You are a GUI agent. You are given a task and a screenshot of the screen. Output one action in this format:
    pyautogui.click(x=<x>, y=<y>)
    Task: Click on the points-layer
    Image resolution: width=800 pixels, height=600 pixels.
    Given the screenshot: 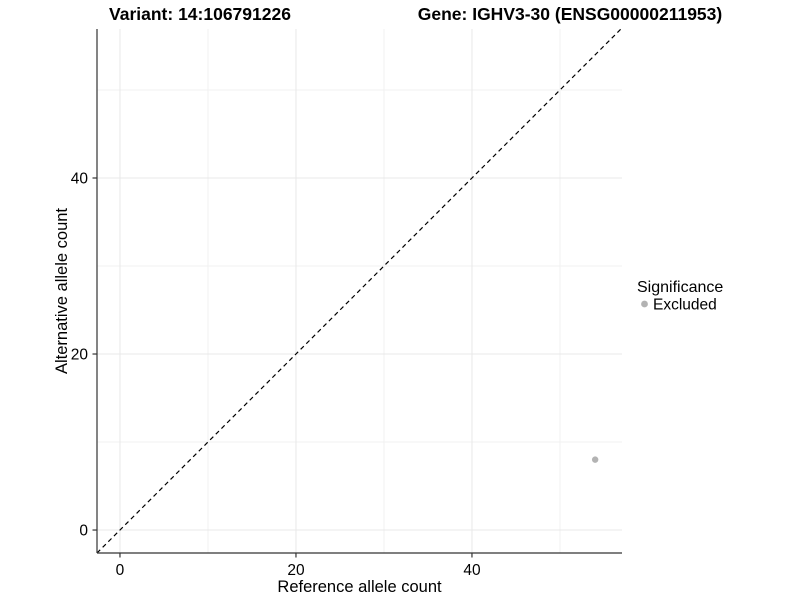 What is the action you would take?
    pyautogui.click(x=595, y=459)
    